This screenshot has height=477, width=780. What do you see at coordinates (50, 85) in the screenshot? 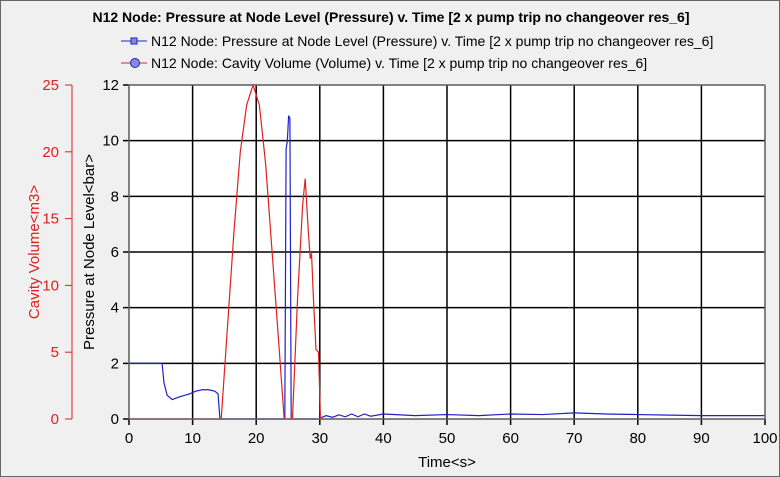
I see `y2-tick-label: 25` at bounding box center [50, 85].